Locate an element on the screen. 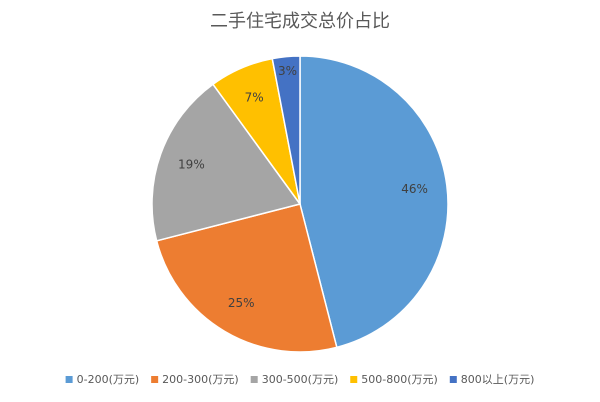 Image resolution: width=600 pixels, height=402 pixels. legend-label: 800以上(万元) is located at coordinates (498, 379).